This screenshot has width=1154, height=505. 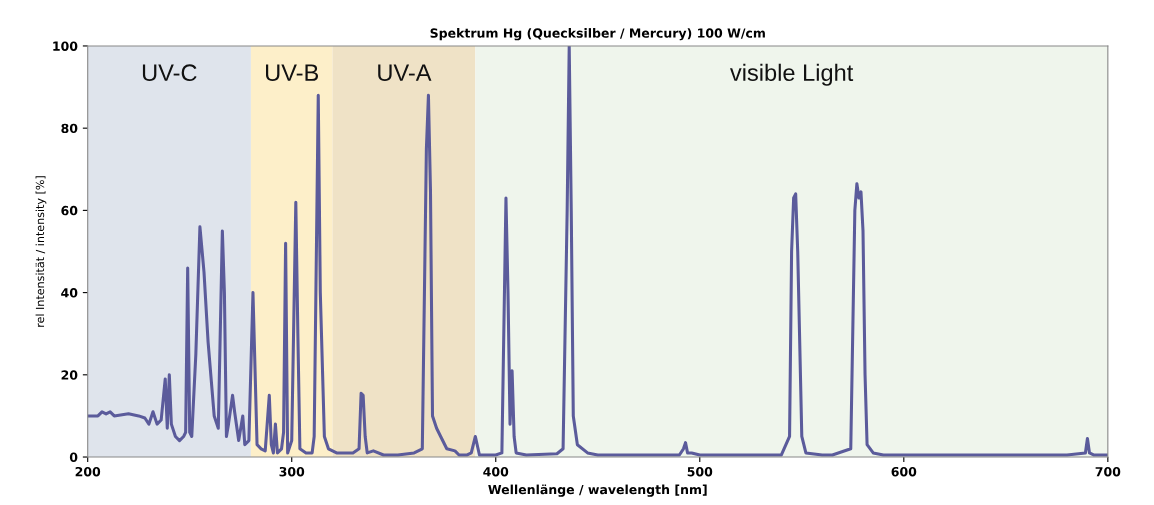 What do you see at coordinates (69, 375) in the screenshot?
I see `y-tick-label: 20` at bounding box center [69, 375].